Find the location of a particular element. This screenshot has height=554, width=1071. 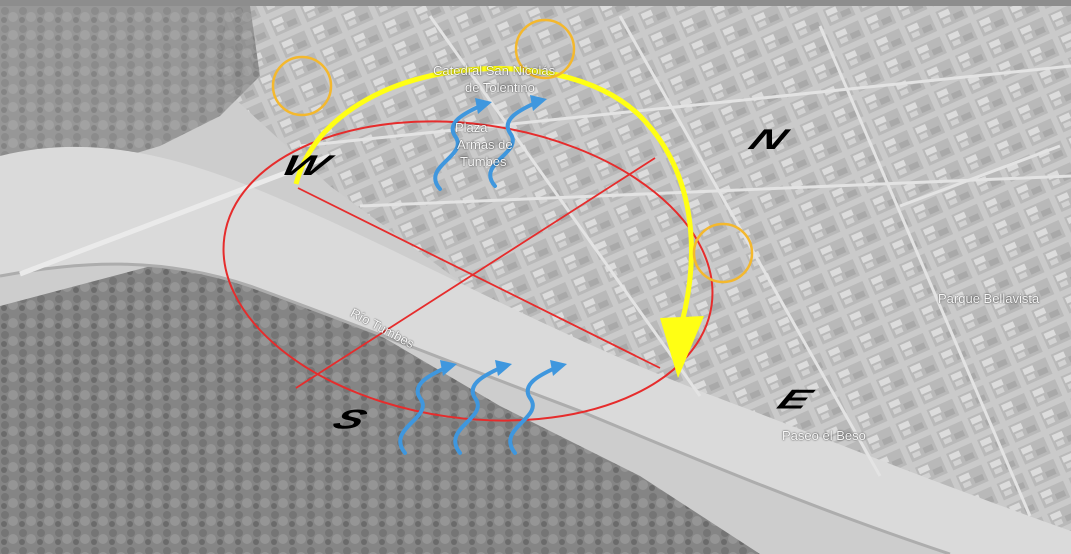

bridge is located at coordinates (175, 215).